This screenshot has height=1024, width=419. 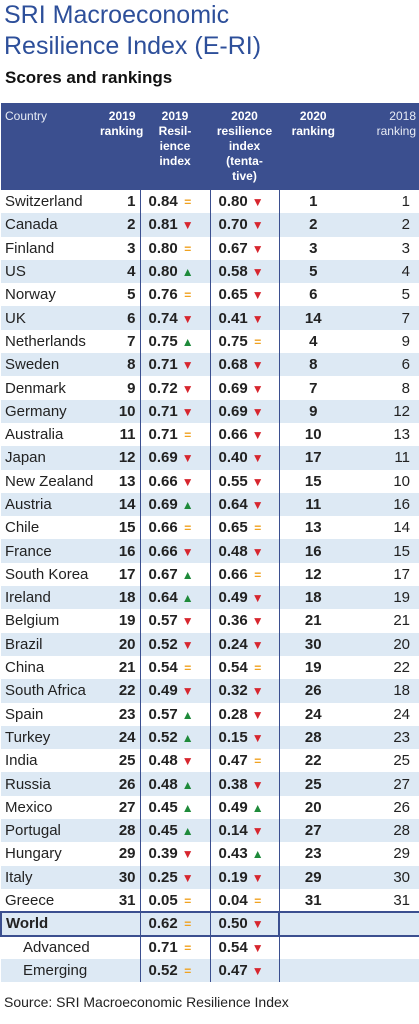 I want to click on index-2020-value: 0.66, so click(x=233, y=435).